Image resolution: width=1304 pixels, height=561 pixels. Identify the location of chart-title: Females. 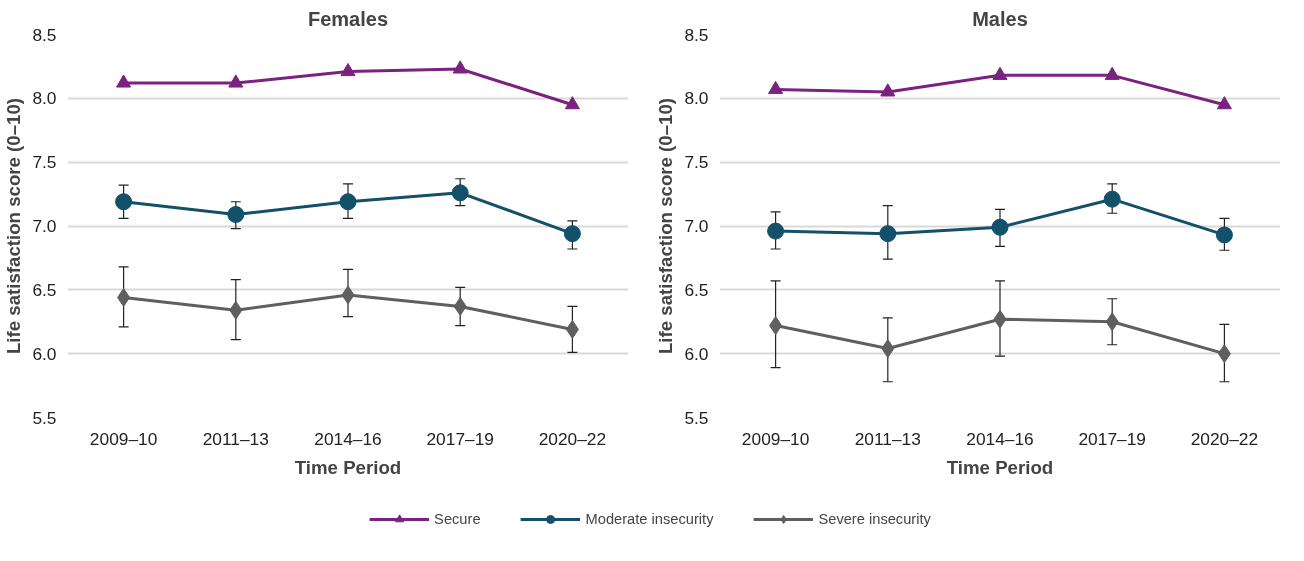
(348, 18).